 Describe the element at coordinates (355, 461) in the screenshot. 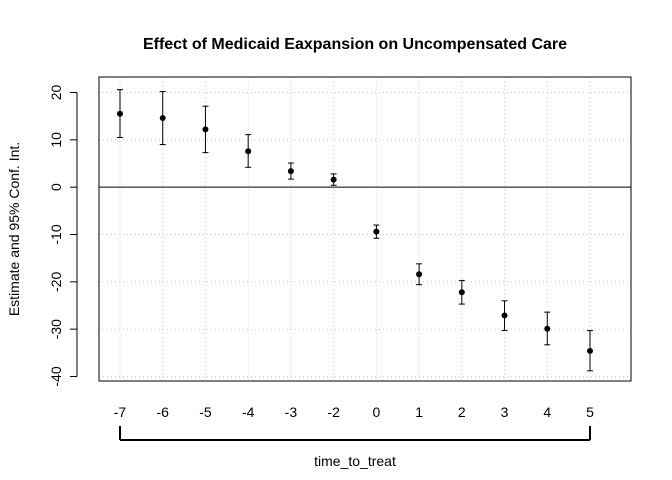

I see `x-axis-label: time_to_treat` at that location.